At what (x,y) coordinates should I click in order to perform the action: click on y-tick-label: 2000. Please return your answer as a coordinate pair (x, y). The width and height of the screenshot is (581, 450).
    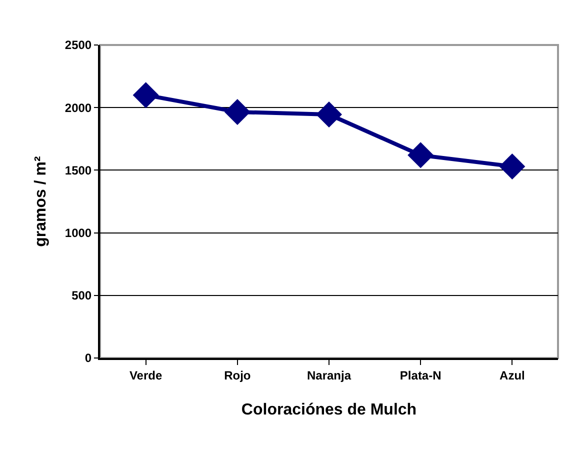
    Looking at the image, I should click on (78, 107).